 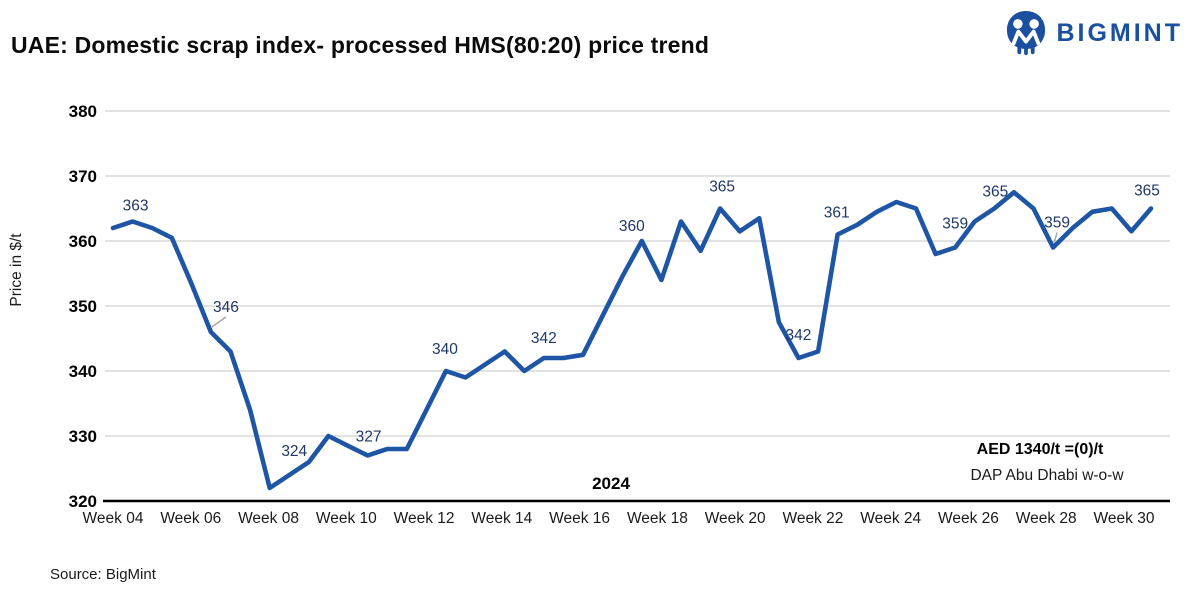 I want to click on x-tick-week-10: Week 10, so click(x=346, y=518).